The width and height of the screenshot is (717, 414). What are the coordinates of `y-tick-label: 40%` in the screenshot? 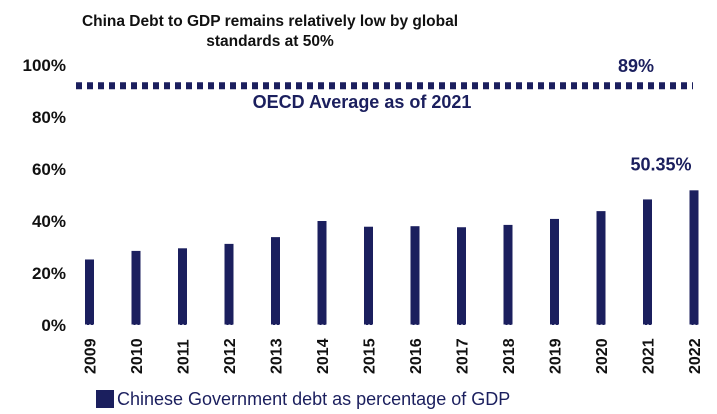 It's located at (49, 221).